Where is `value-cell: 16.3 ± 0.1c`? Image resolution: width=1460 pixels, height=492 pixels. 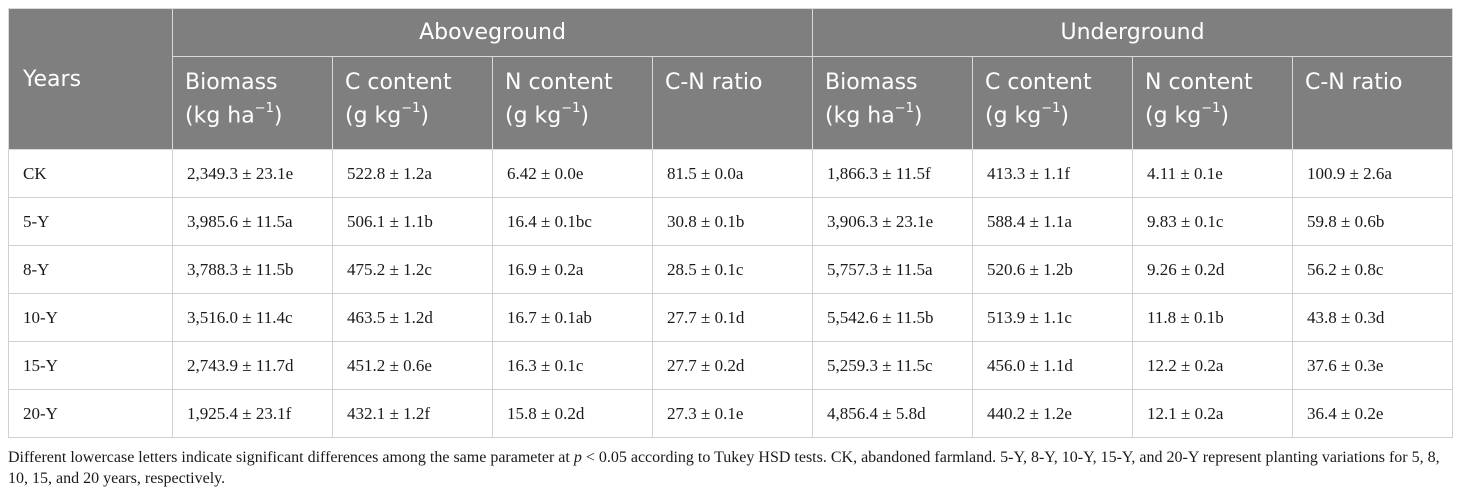 value-cell: 16.3 ± 0.1c is located at coordinates (572, 365).